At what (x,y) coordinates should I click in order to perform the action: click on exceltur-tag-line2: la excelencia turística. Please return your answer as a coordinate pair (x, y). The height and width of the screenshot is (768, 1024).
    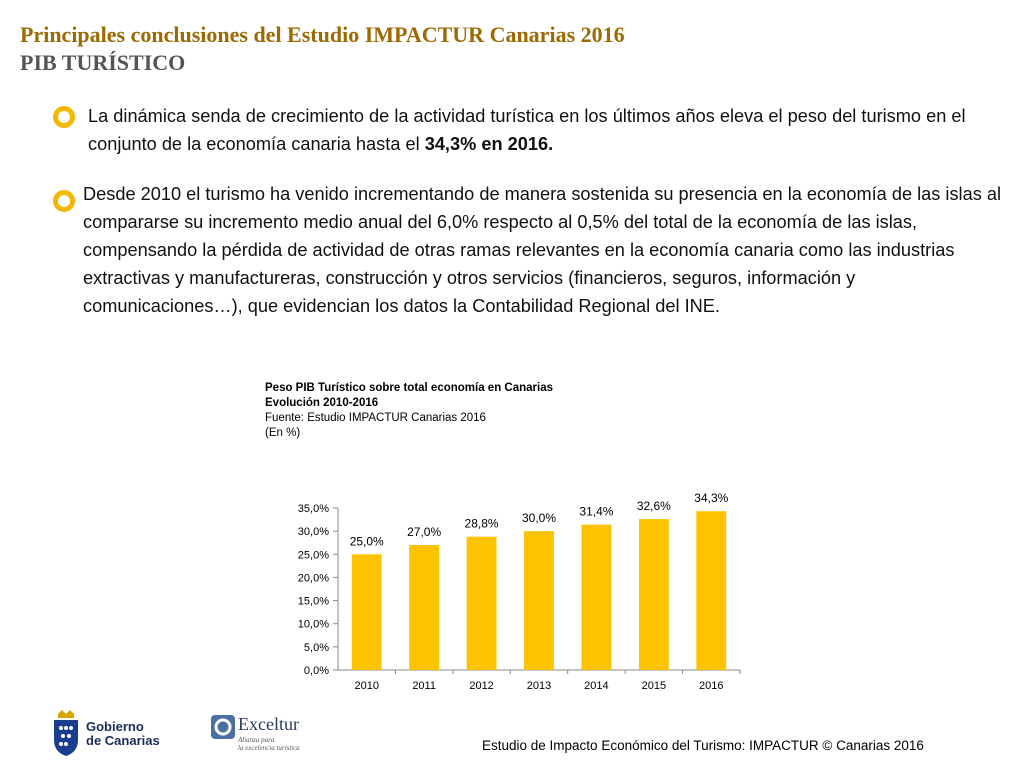
    Looking at the image, I should click on (269, 748).